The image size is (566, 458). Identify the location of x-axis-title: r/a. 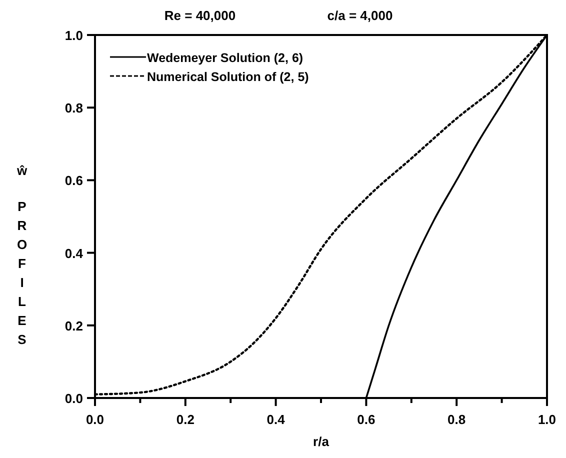
(321, 441).